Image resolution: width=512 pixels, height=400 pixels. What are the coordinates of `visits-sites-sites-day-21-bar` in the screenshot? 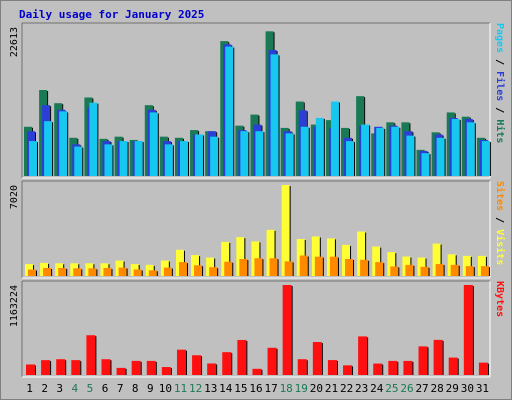 It's located at (333, 266).